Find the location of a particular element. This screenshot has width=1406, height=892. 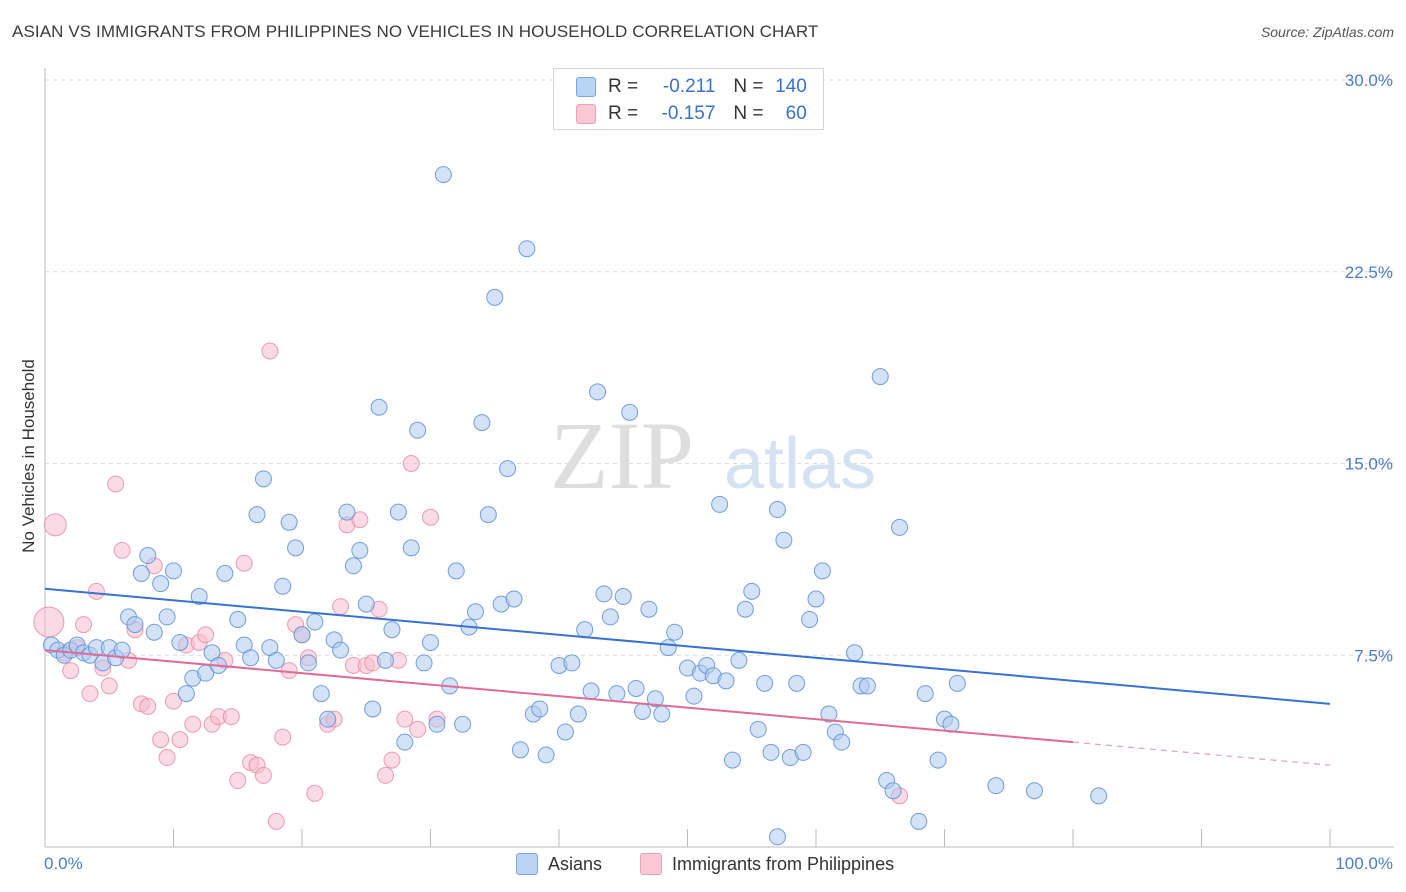

legend-swatch-asians is located at coordinates (586, 87).